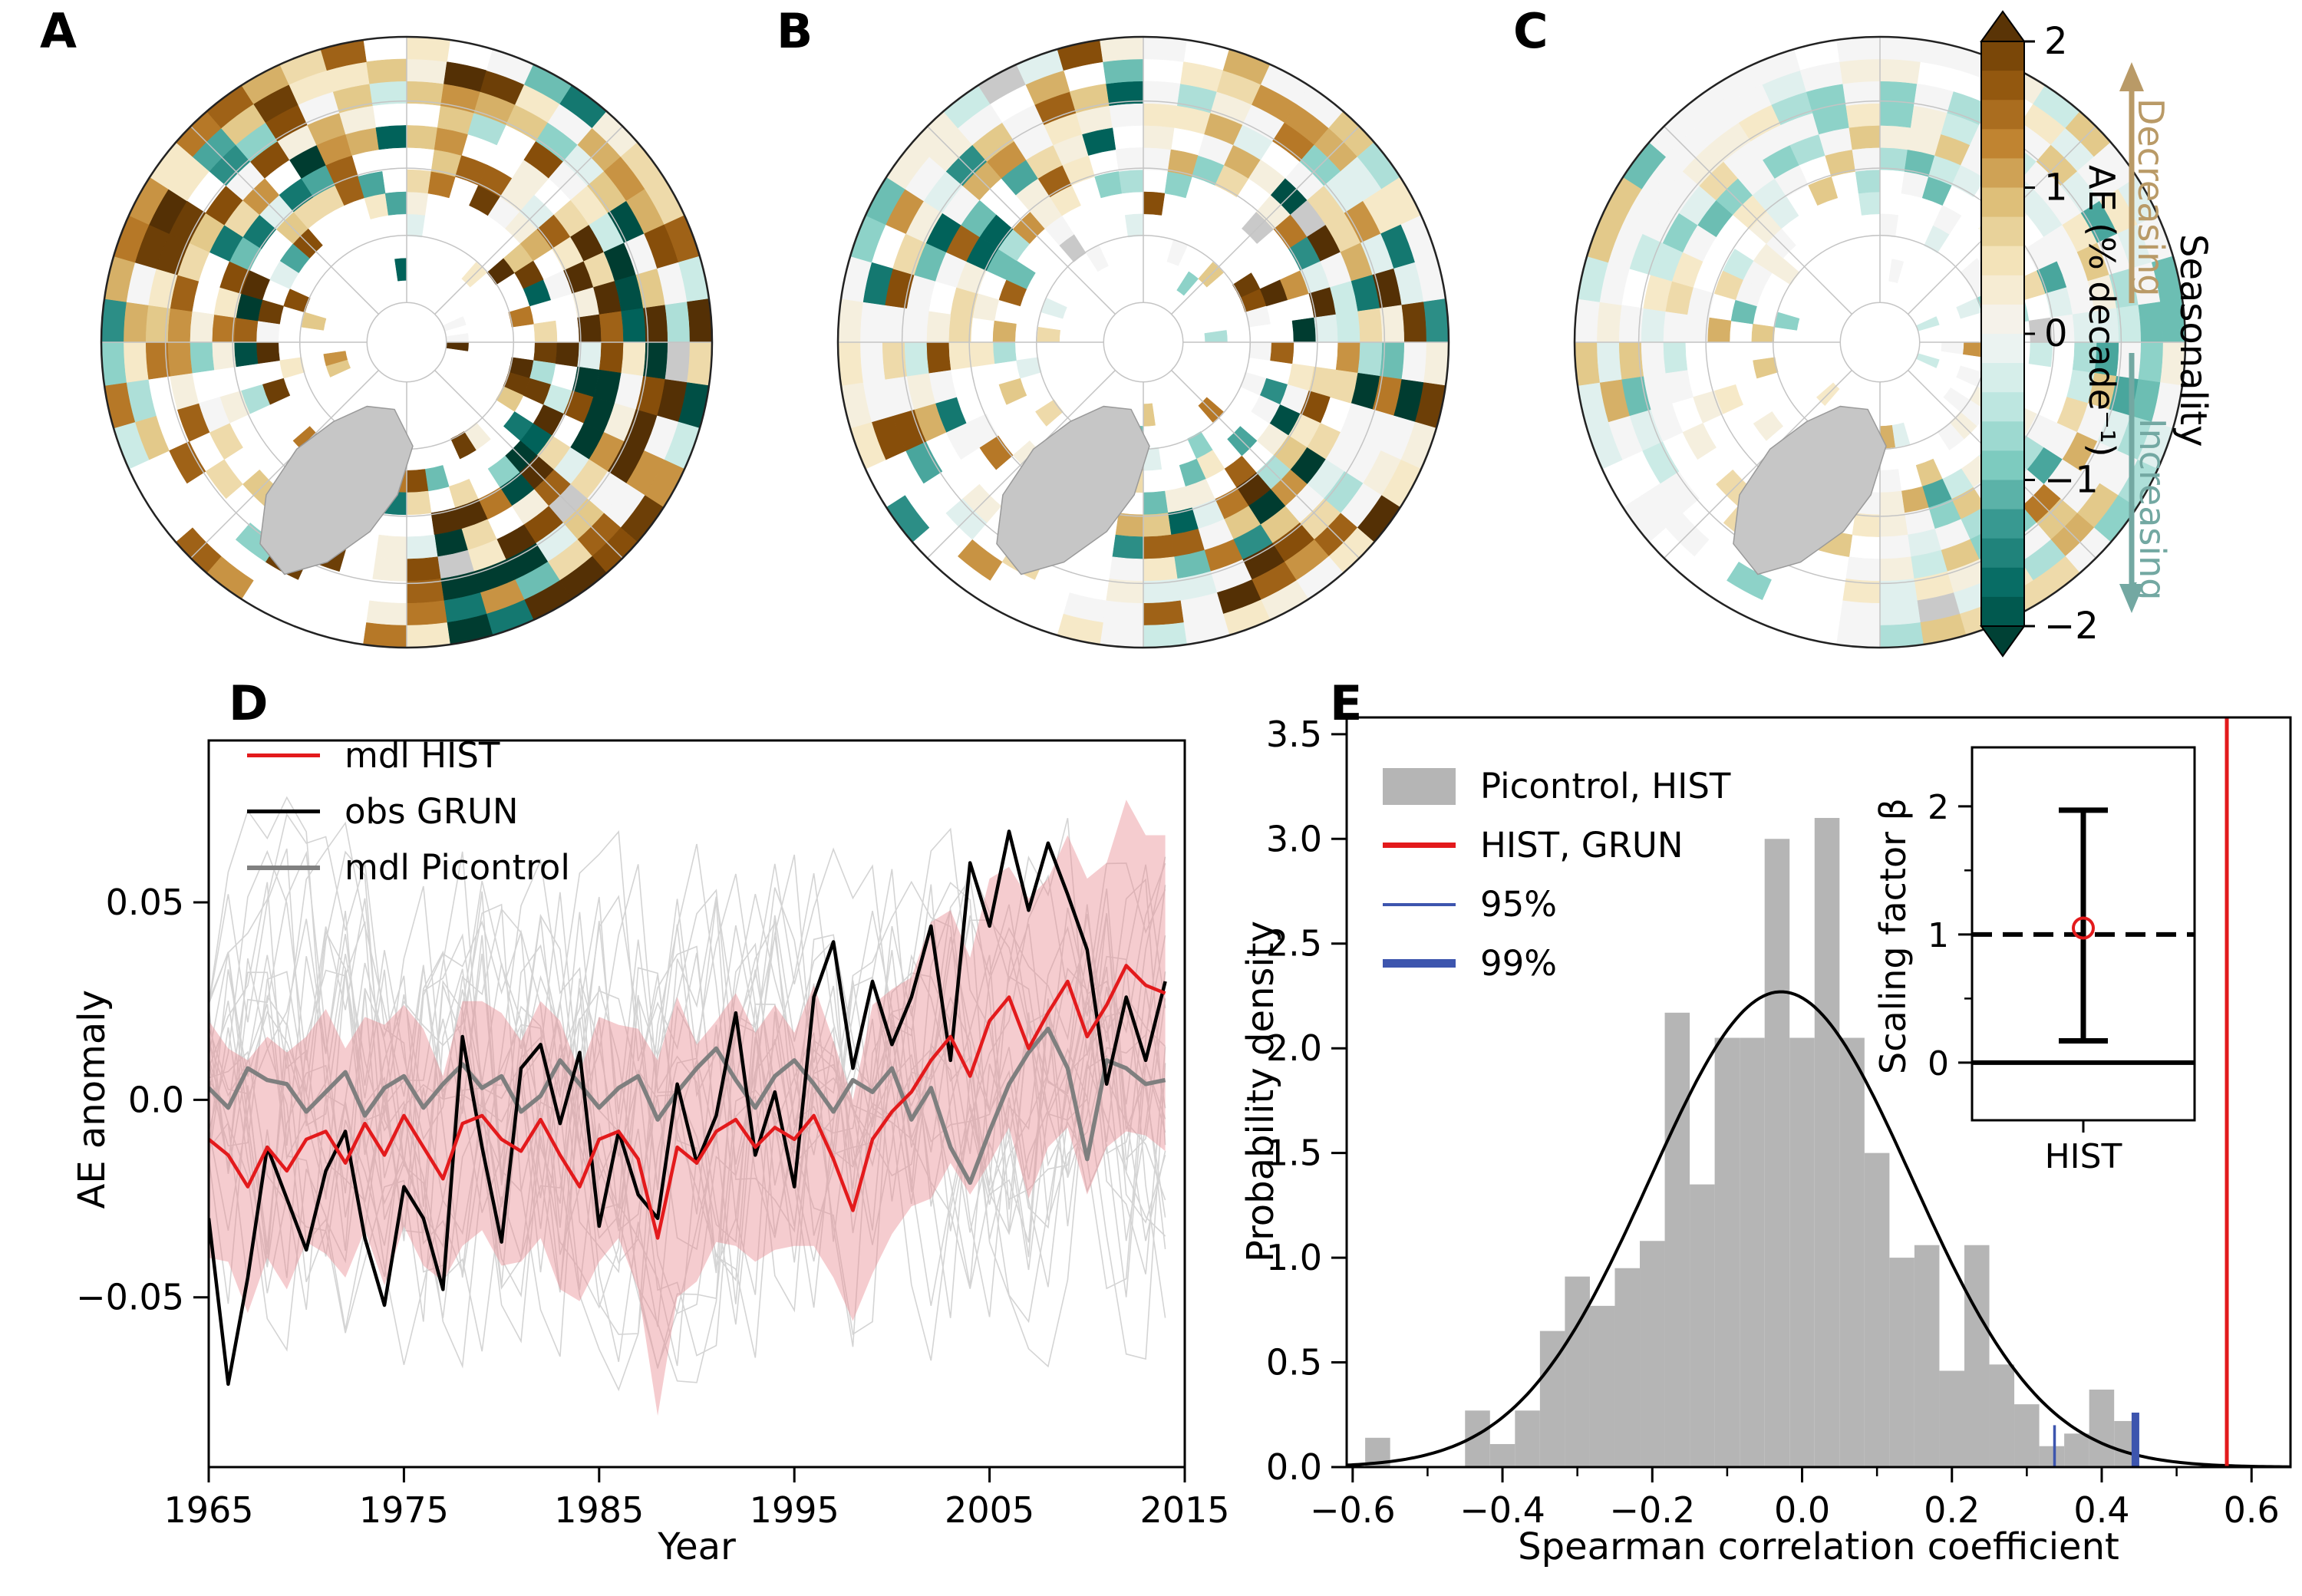 The height and width of the screenshot is (1596, 2302). What do you see at coordinates (1294, 1048) in the screenshot?
I see `y-tick-label: 2.0` at bounding box center [1294, 1048].